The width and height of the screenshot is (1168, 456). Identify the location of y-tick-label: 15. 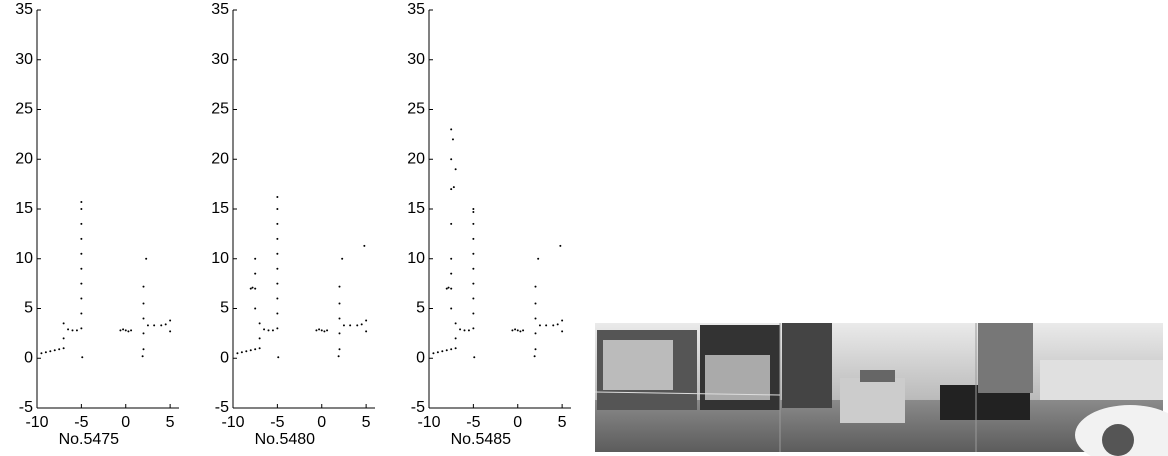
(220, 208).